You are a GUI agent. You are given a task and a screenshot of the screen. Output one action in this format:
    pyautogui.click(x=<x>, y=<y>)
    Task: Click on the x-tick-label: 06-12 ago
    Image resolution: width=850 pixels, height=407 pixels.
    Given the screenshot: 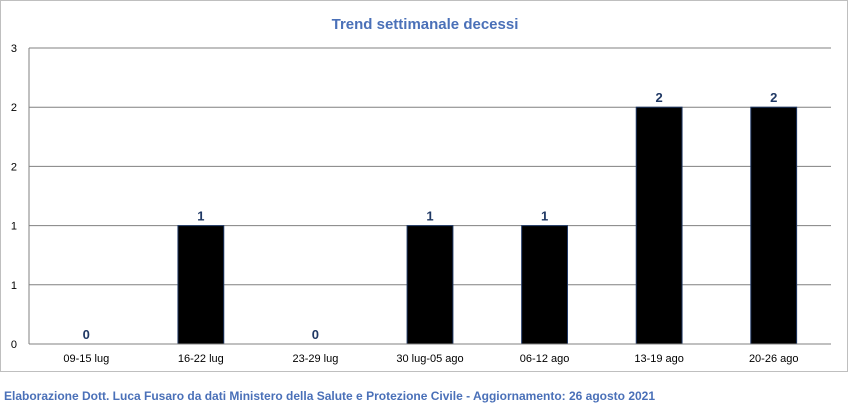 What is the action you would take?
    pyautogui.click(x=545, y=359)
    